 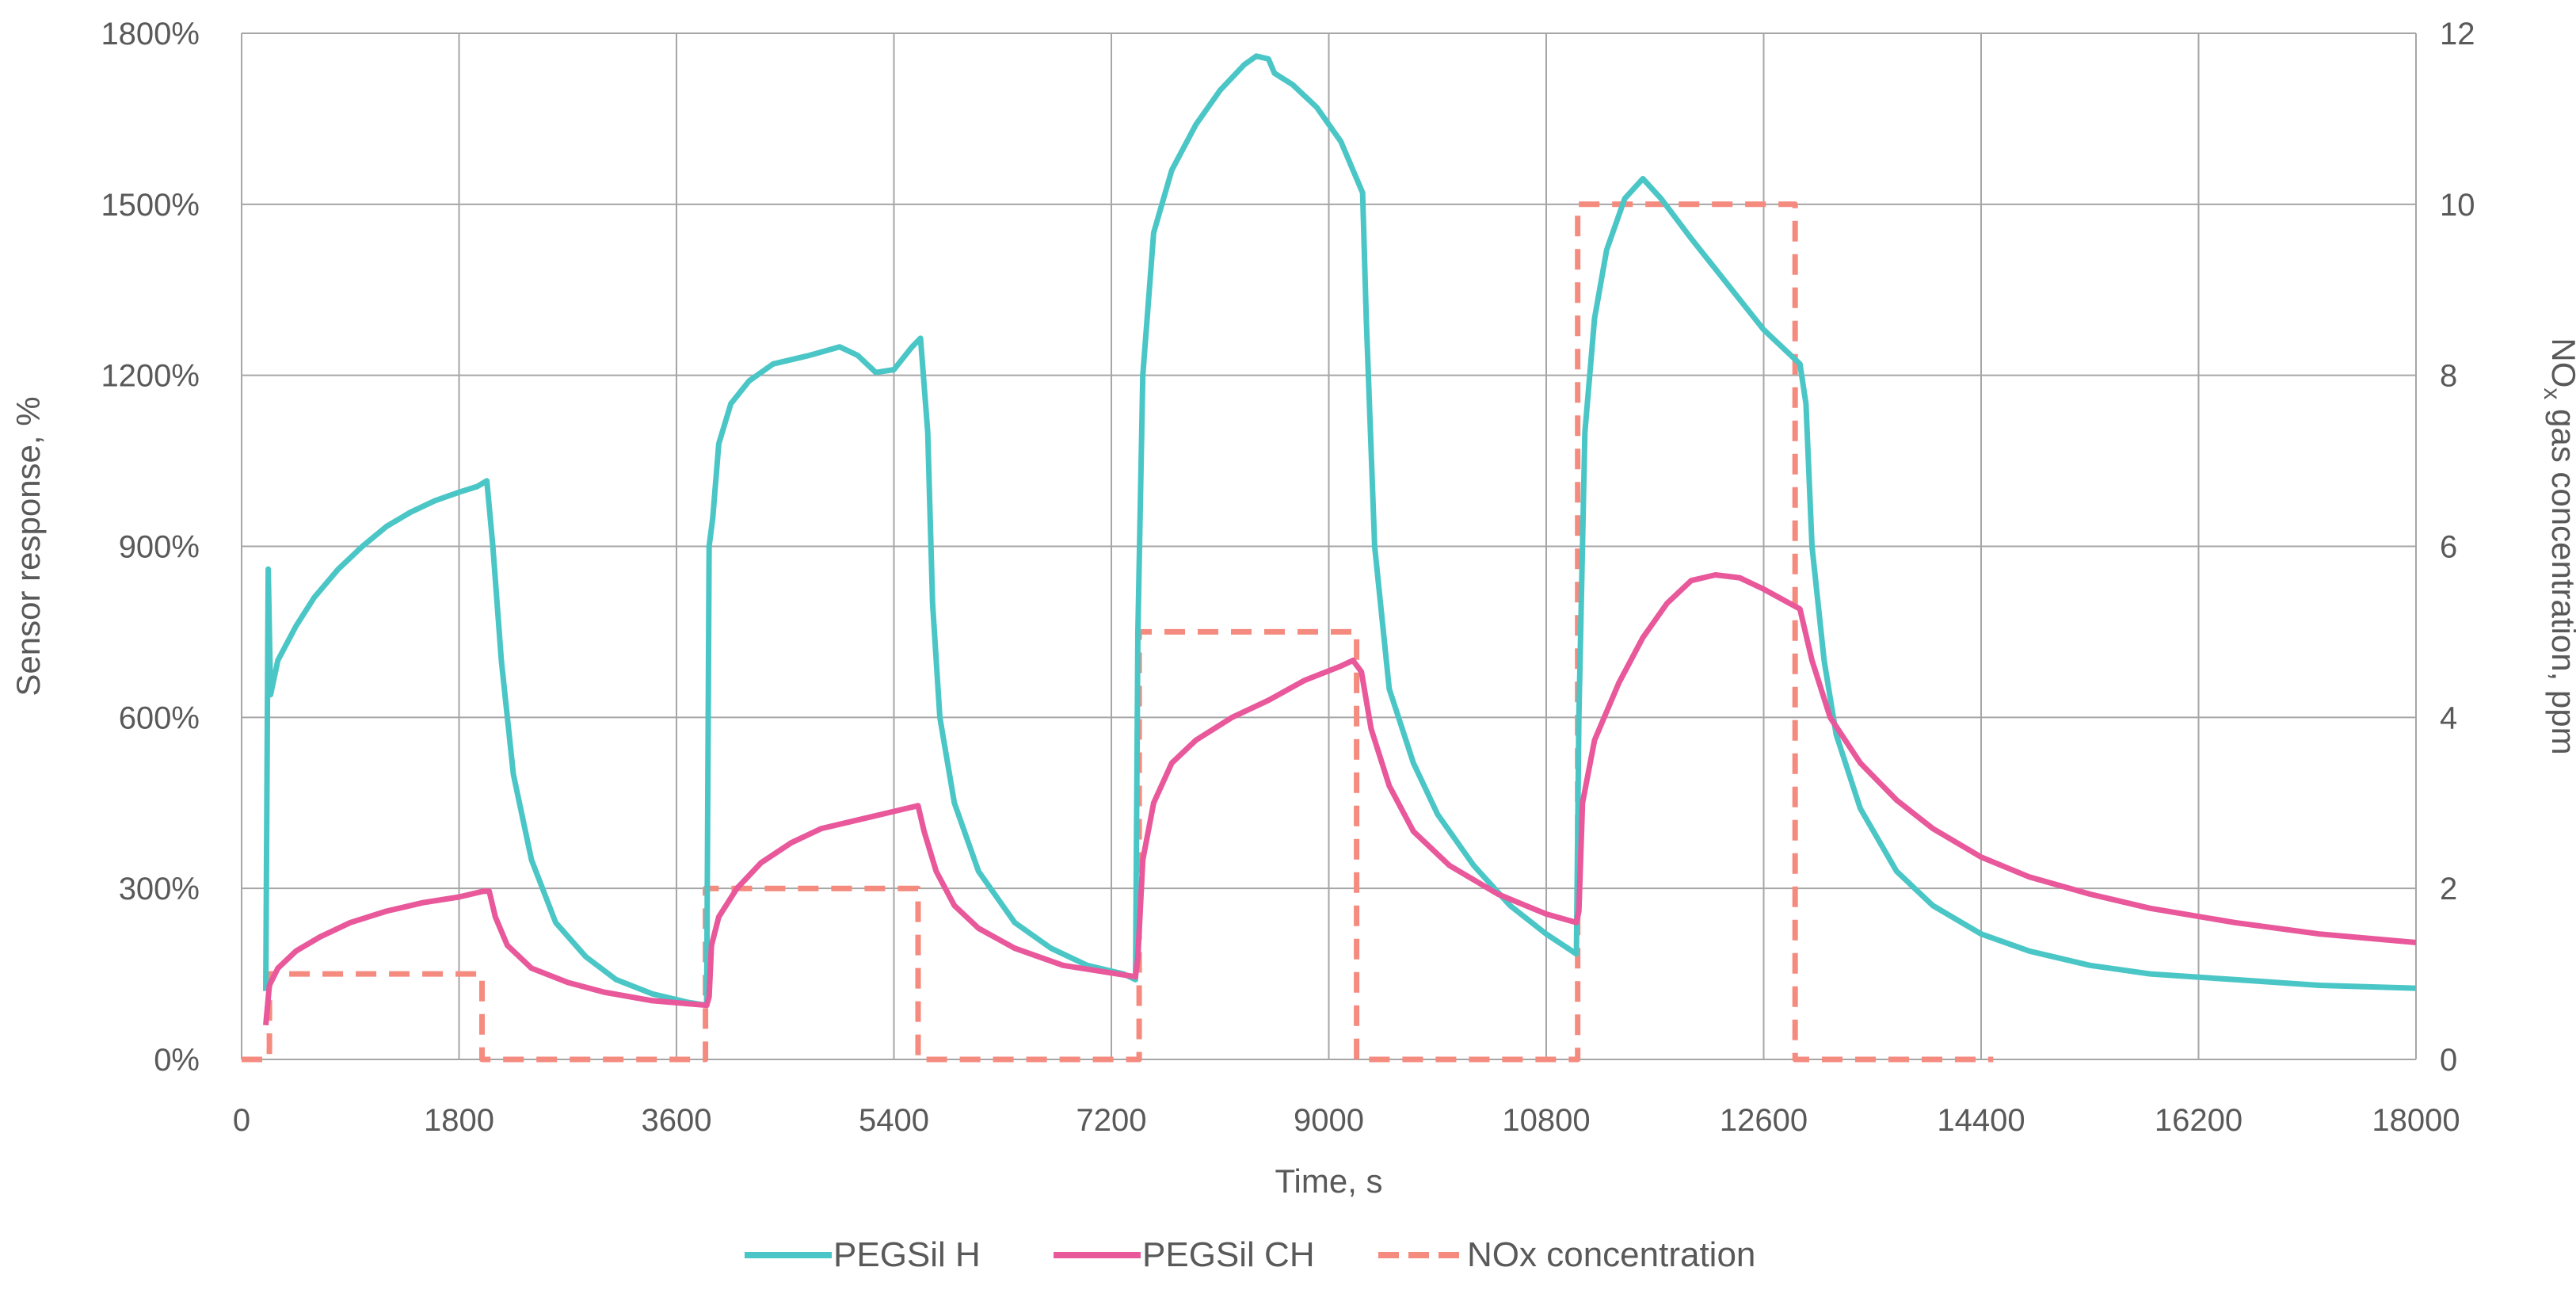 I want to click on legend-label: PEGSil H, so click(x=907, y=1255).